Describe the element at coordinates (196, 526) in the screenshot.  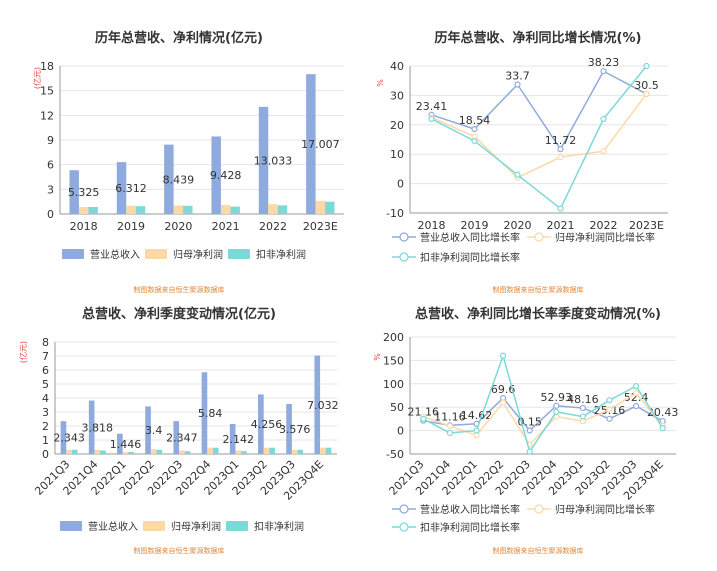
I see `legend-label: 归母净利润` at that location.